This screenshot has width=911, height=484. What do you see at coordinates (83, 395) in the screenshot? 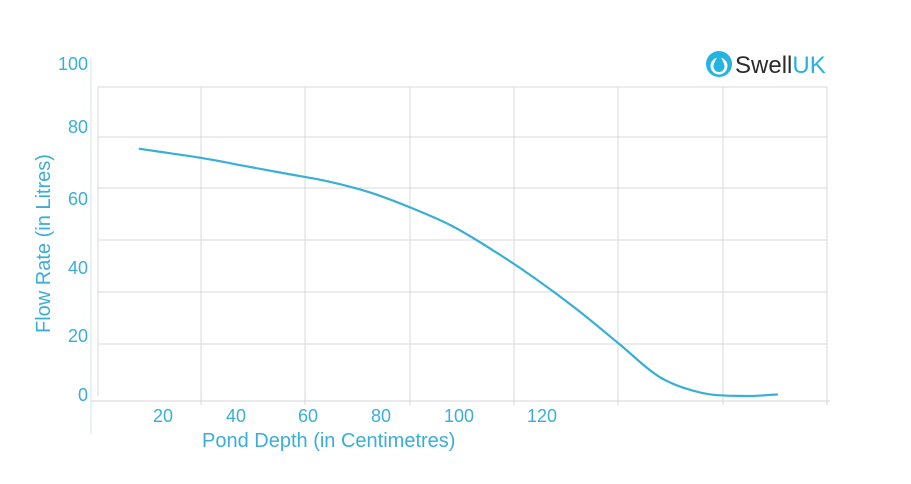
I see `y-tick-label: 0` at bounding box center [83, 395].